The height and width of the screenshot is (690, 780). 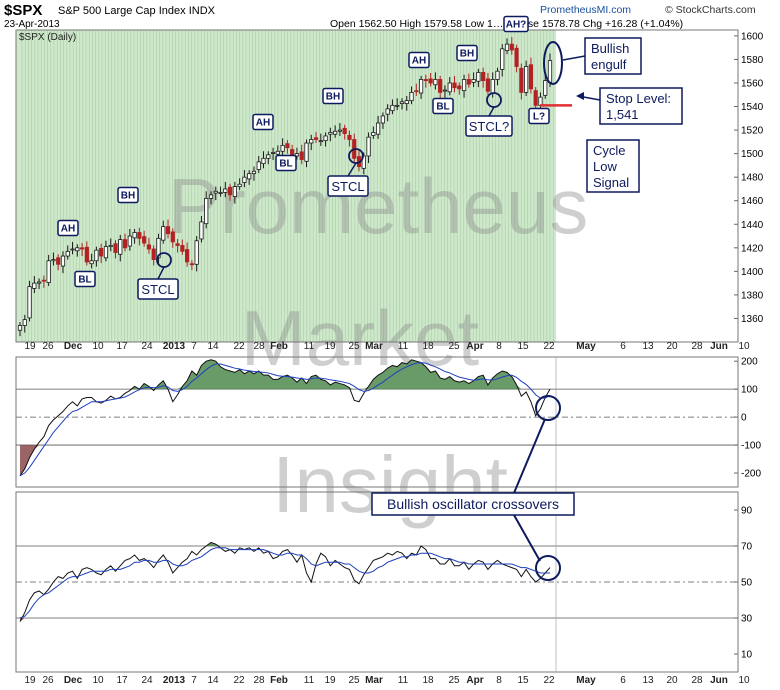 I want to click on osc-x-tick-label: 8, so click(x=499, y=680).